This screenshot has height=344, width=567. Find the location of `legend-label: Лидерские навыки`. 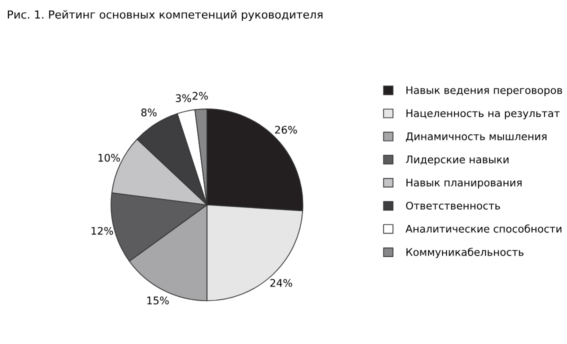

legend-label: Лидерские навыки is located at coordinates (457, 161).